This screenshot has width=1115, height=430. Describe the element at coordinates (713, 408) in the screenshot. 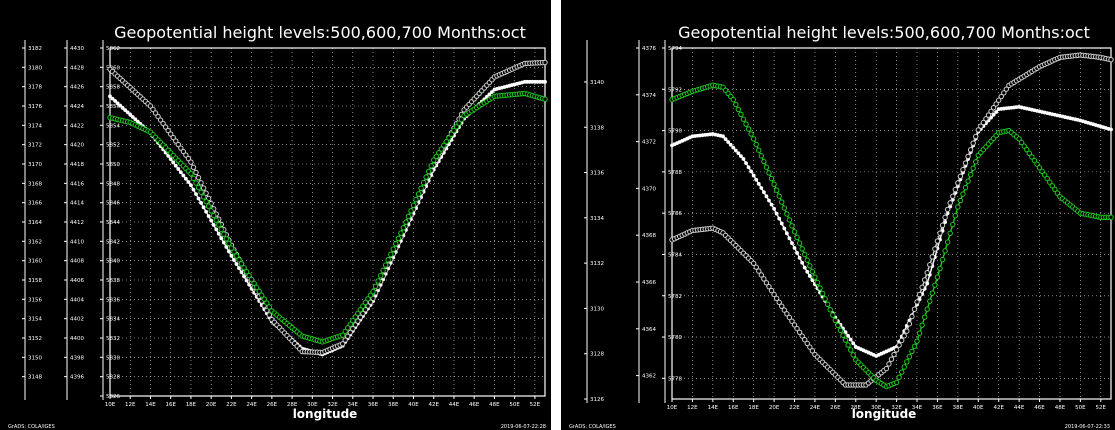

I see `x-tick-label: 14E` at that location.